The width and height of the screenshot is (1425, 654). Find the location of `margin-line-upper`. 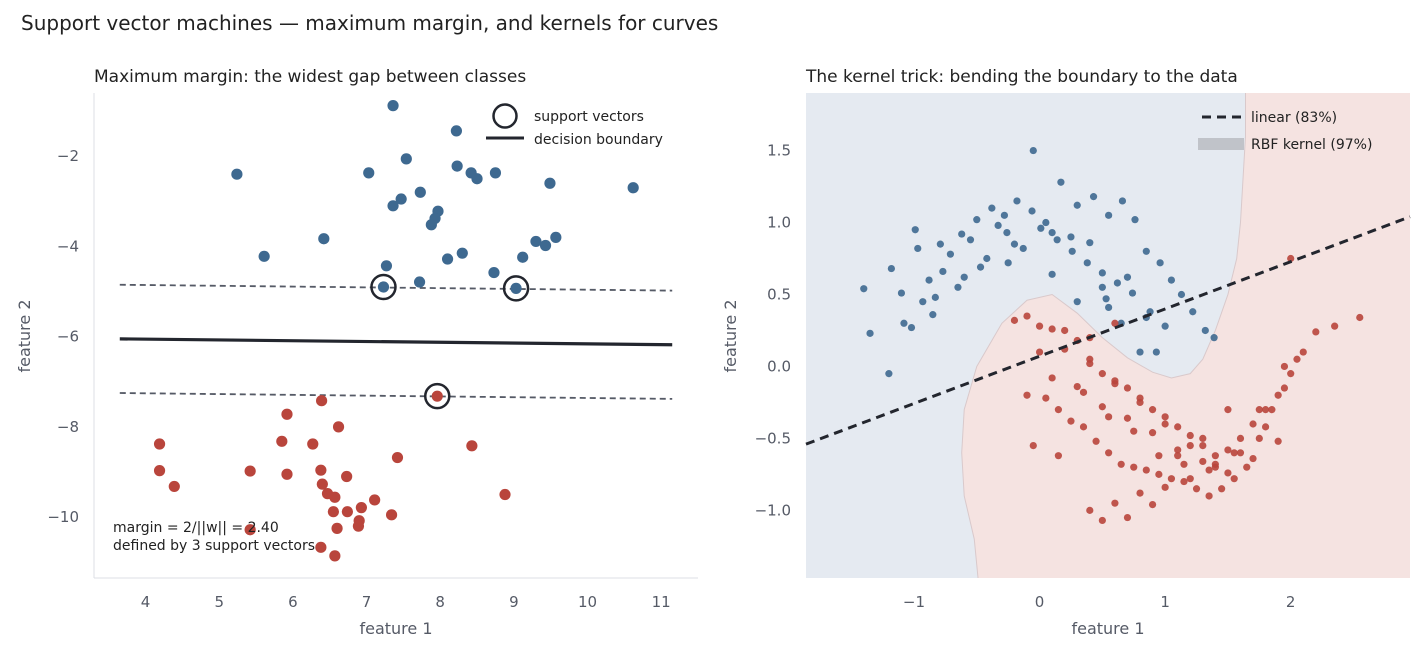

margin-line-upper is located at coordinates (396, 287).